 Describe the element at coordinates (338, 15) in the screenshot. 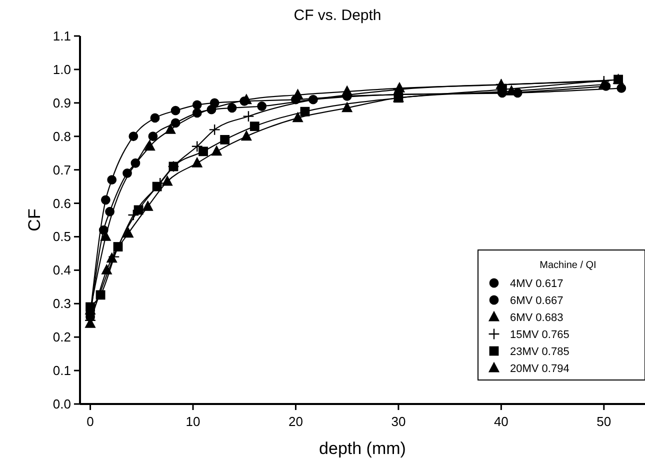

I see `chart-title: CF vs. Depth` at that location.